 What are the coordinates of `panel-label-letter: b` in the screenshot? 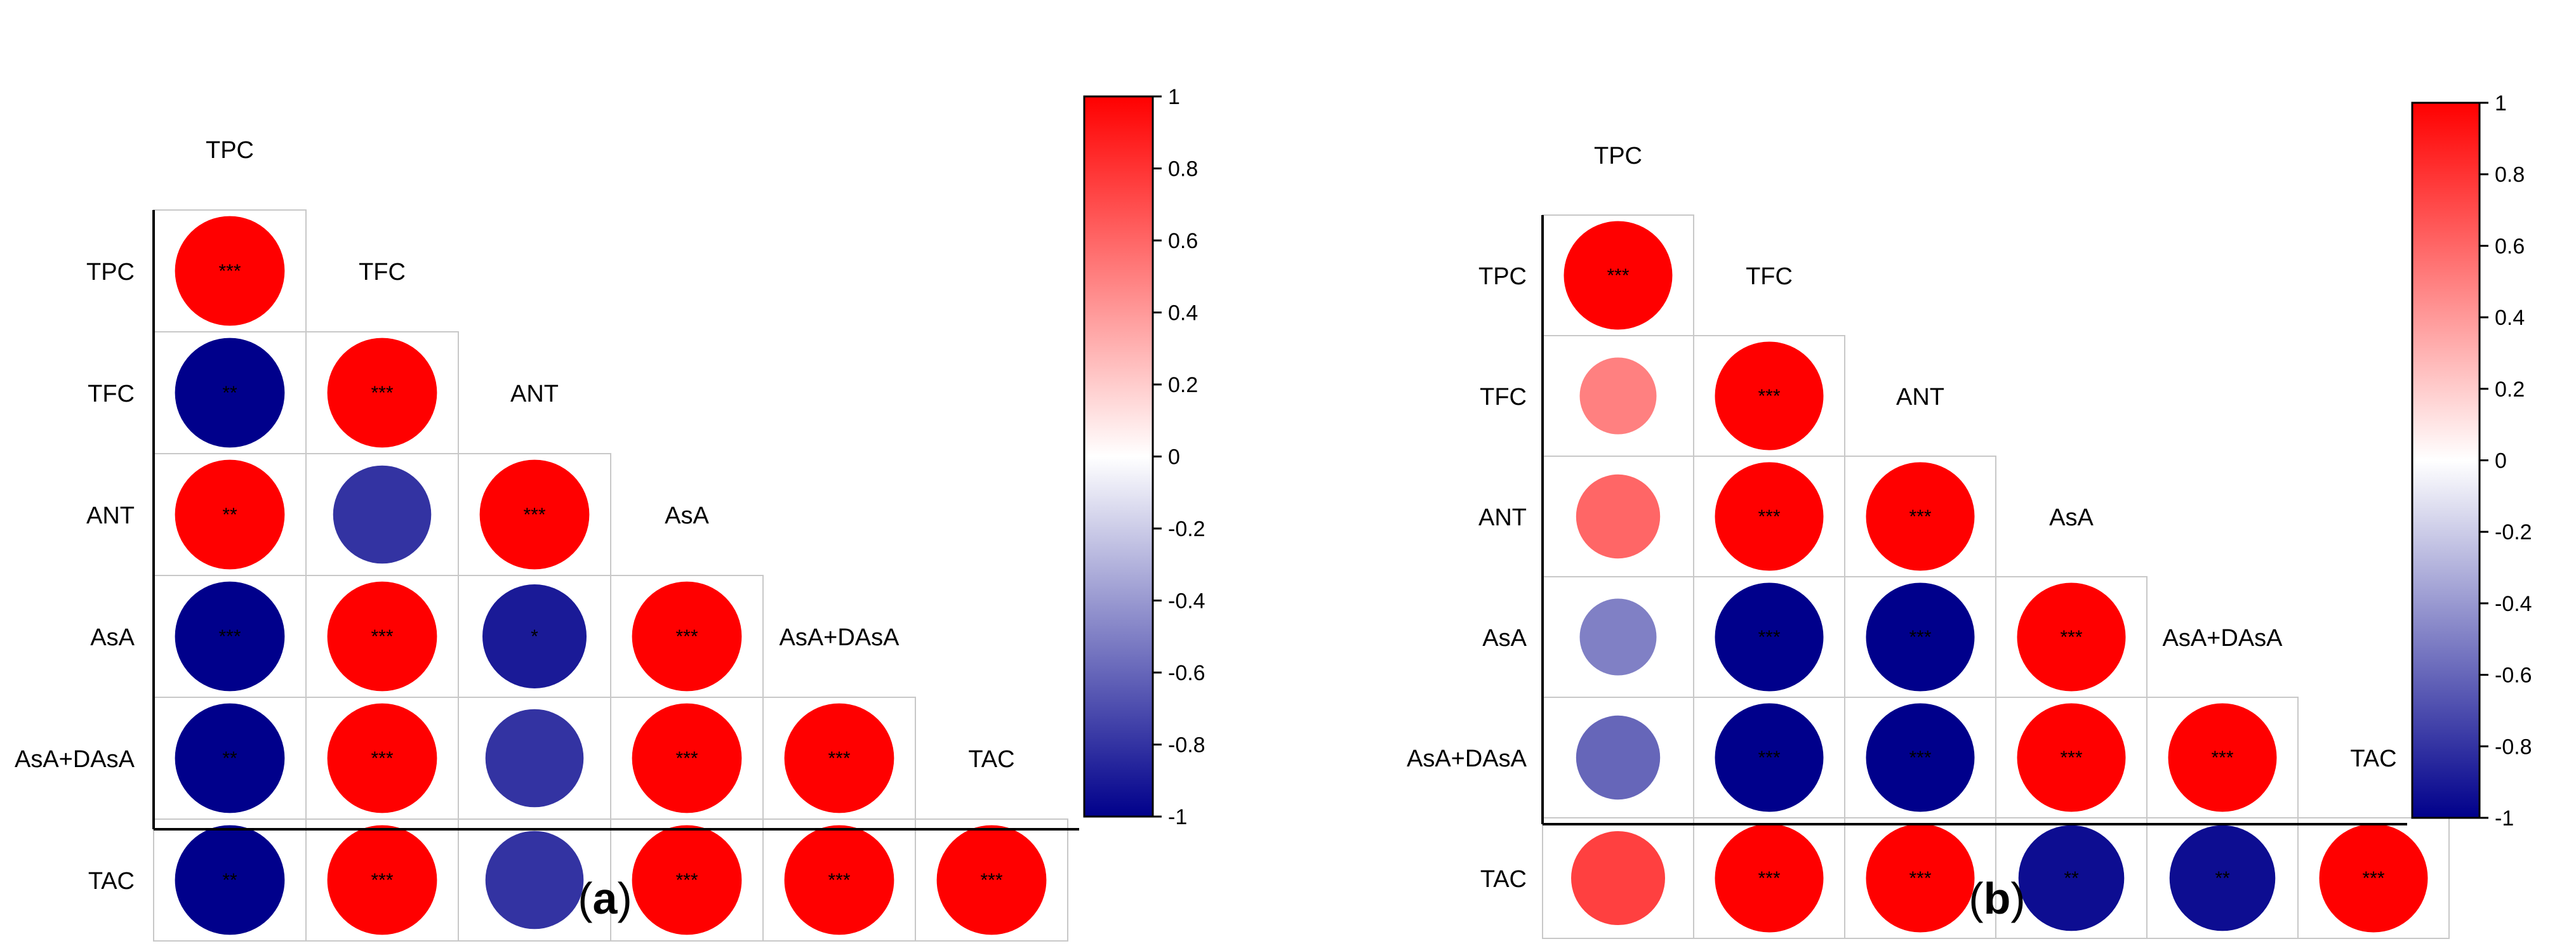 It's located at (1997, 898).